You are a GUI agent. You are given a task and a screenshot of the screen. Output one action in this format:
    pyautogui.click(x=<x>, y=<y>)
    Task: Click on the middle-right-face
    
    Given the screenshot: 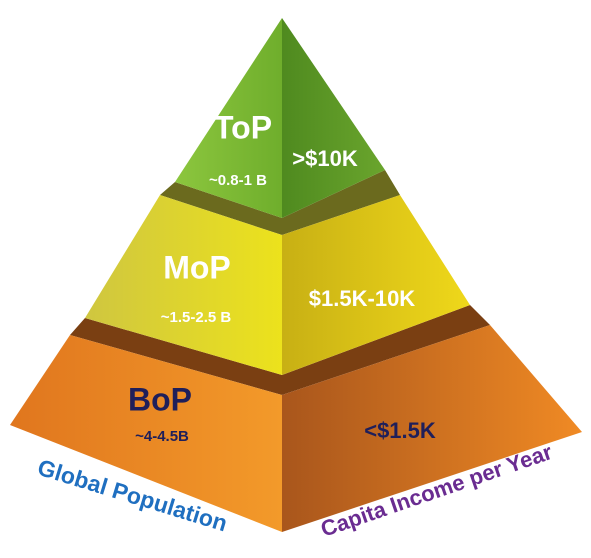 What is the action you would take?
    pyautogui.click(x=376, y=285)
    